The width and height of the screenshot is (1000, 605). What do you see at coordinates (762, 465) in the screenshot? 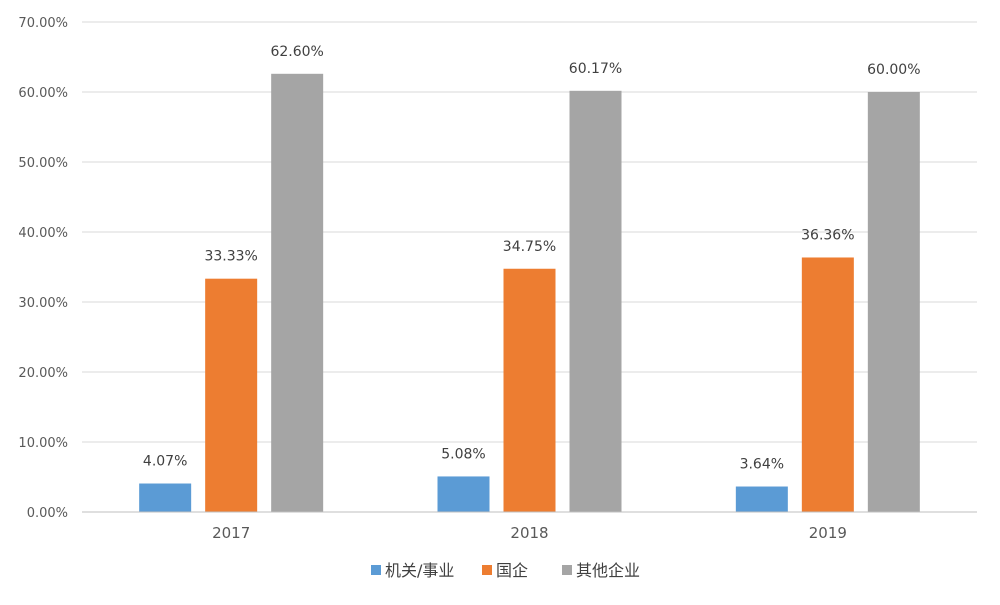
I see `data-label: 3.64%` at bounding box center [762, 465].